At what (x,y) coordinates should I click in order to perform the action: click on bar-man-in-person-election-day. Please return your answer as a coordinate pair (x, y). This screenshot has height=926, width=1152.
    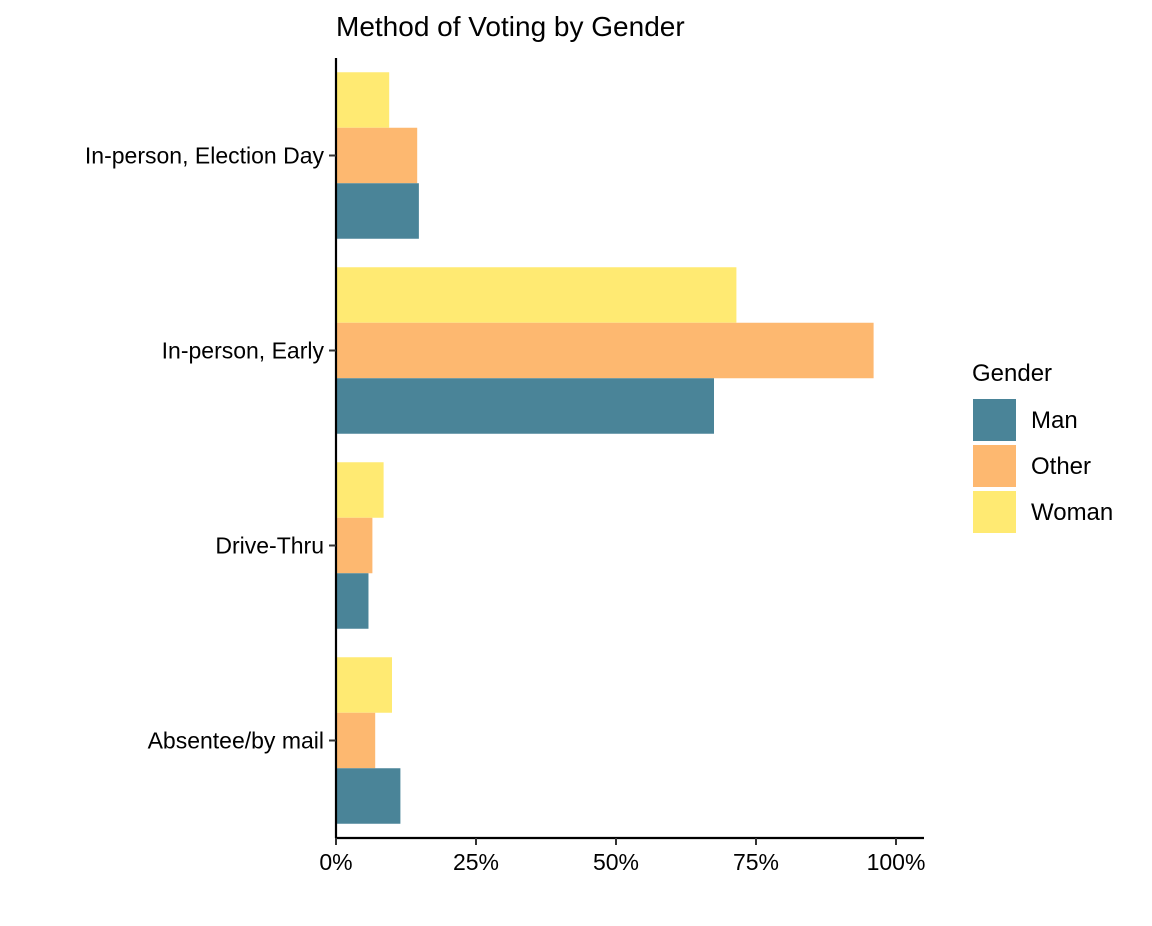
    Looking at the image, I should click on (377, 211).